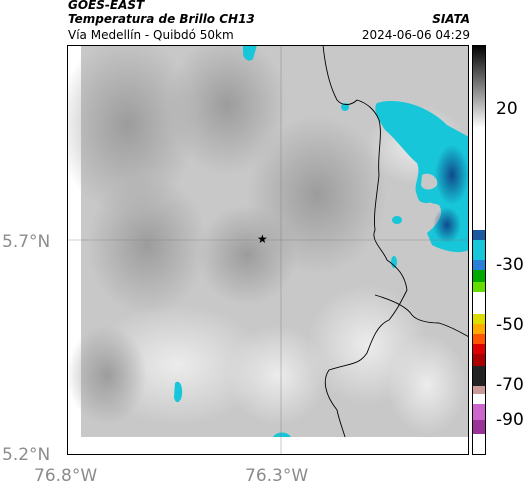  Describe the element at coordinates (479, 250) in the screenshot. I see `colorbar` at that location.